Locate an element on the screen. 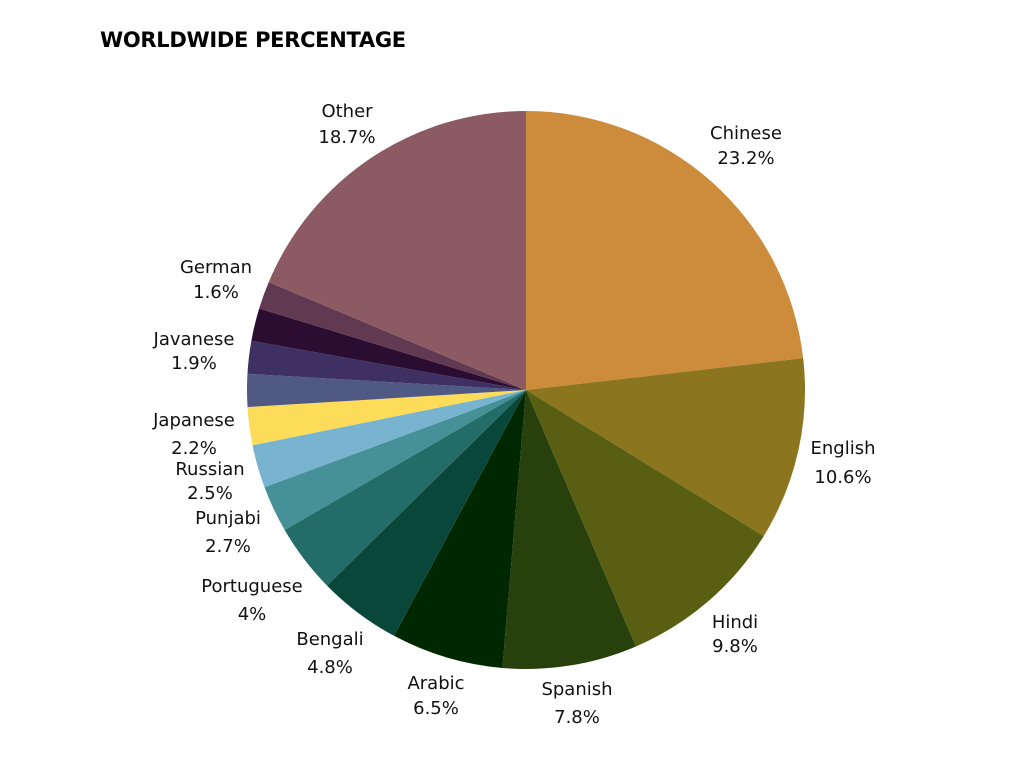 This screenshot has height=768, width=1024. slice-label-spanish: Spanish is located at coordinates (576, 689).